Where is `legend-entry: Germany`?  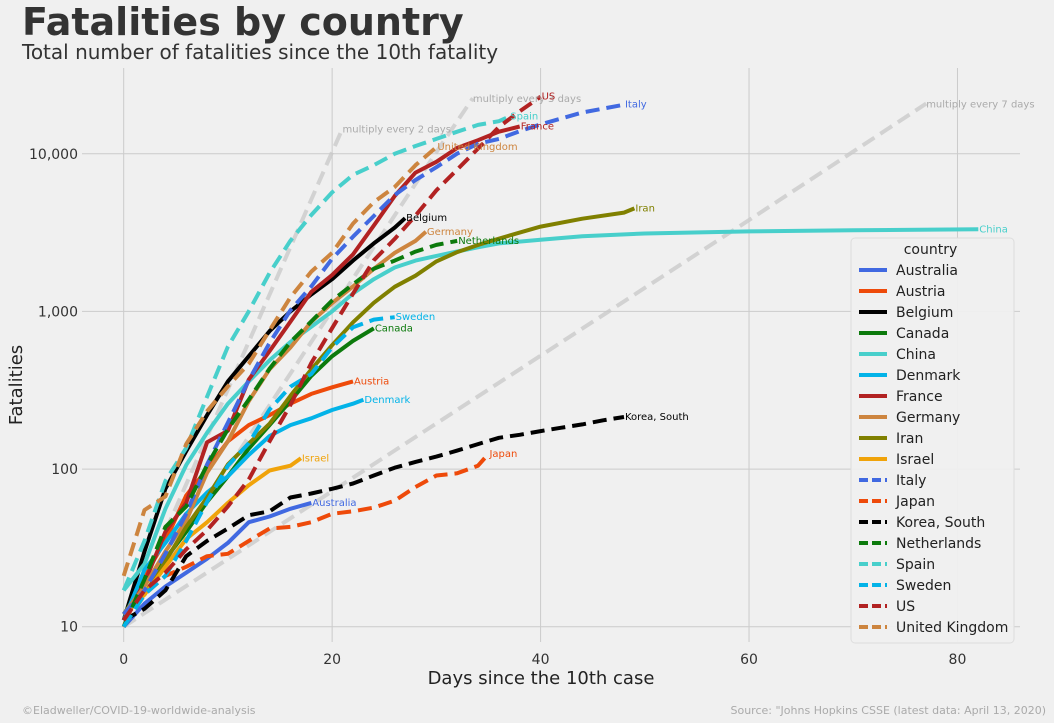 legend-entry: Germany is located at coordinates (928, 418).